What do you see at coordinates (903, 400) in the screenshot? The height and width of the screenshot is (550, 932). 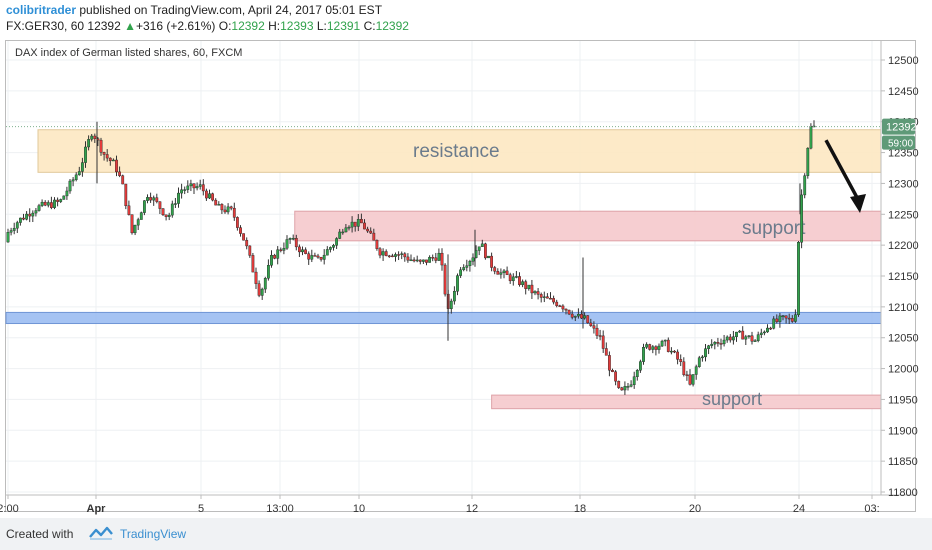 I see `y-tick-label: 11950` at bounding box center [903, 400].